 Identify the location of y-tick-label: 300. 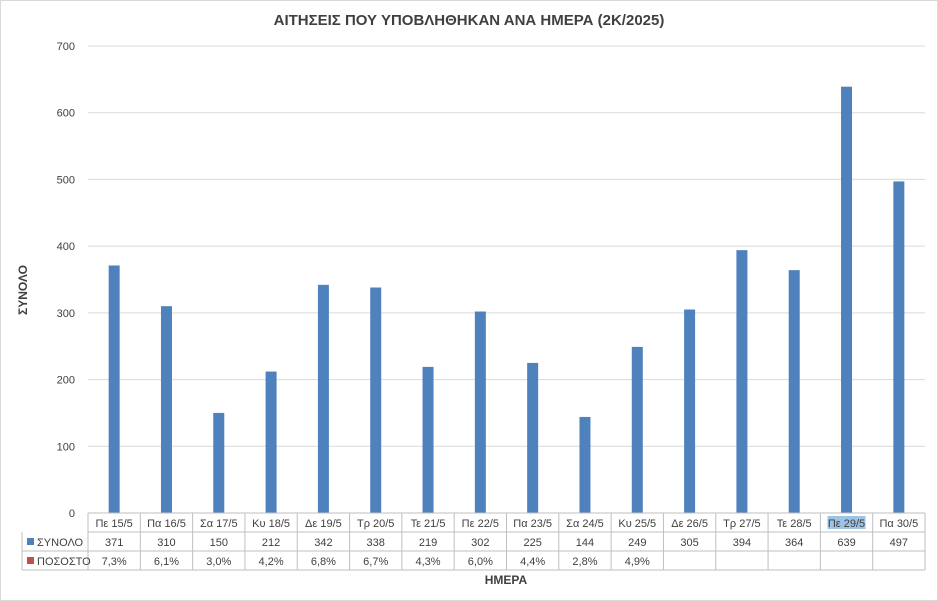
(66, 314).